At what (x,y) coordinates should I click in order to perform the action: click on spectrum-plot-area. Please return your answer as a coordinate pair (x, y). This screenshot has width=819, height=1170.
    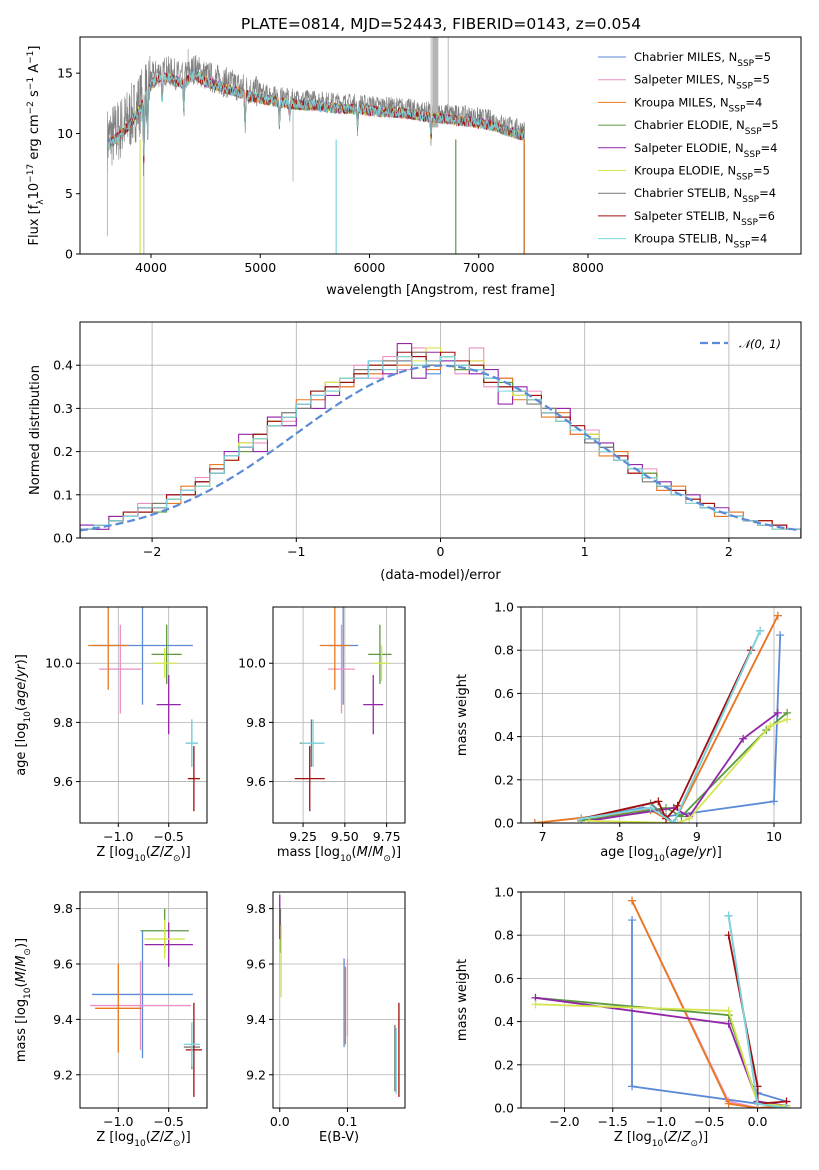
    Looking at the image, I should click on (315, 145).